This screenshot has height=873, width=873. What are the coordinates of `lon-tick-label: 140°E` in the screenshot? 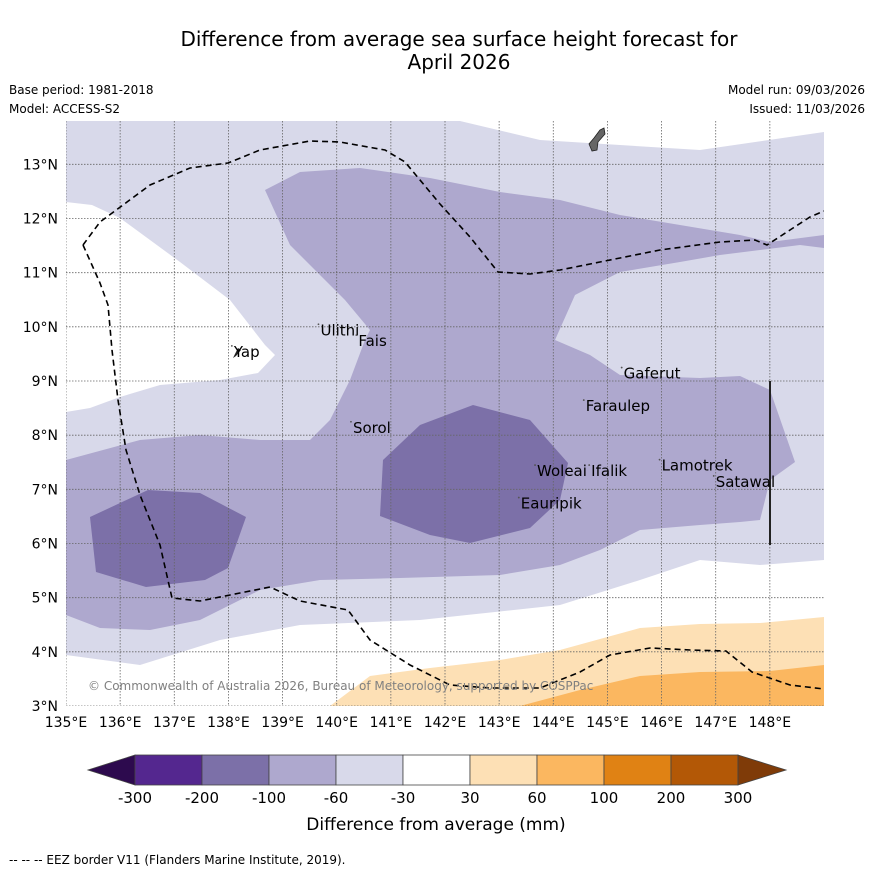 It's located at (336, 723).